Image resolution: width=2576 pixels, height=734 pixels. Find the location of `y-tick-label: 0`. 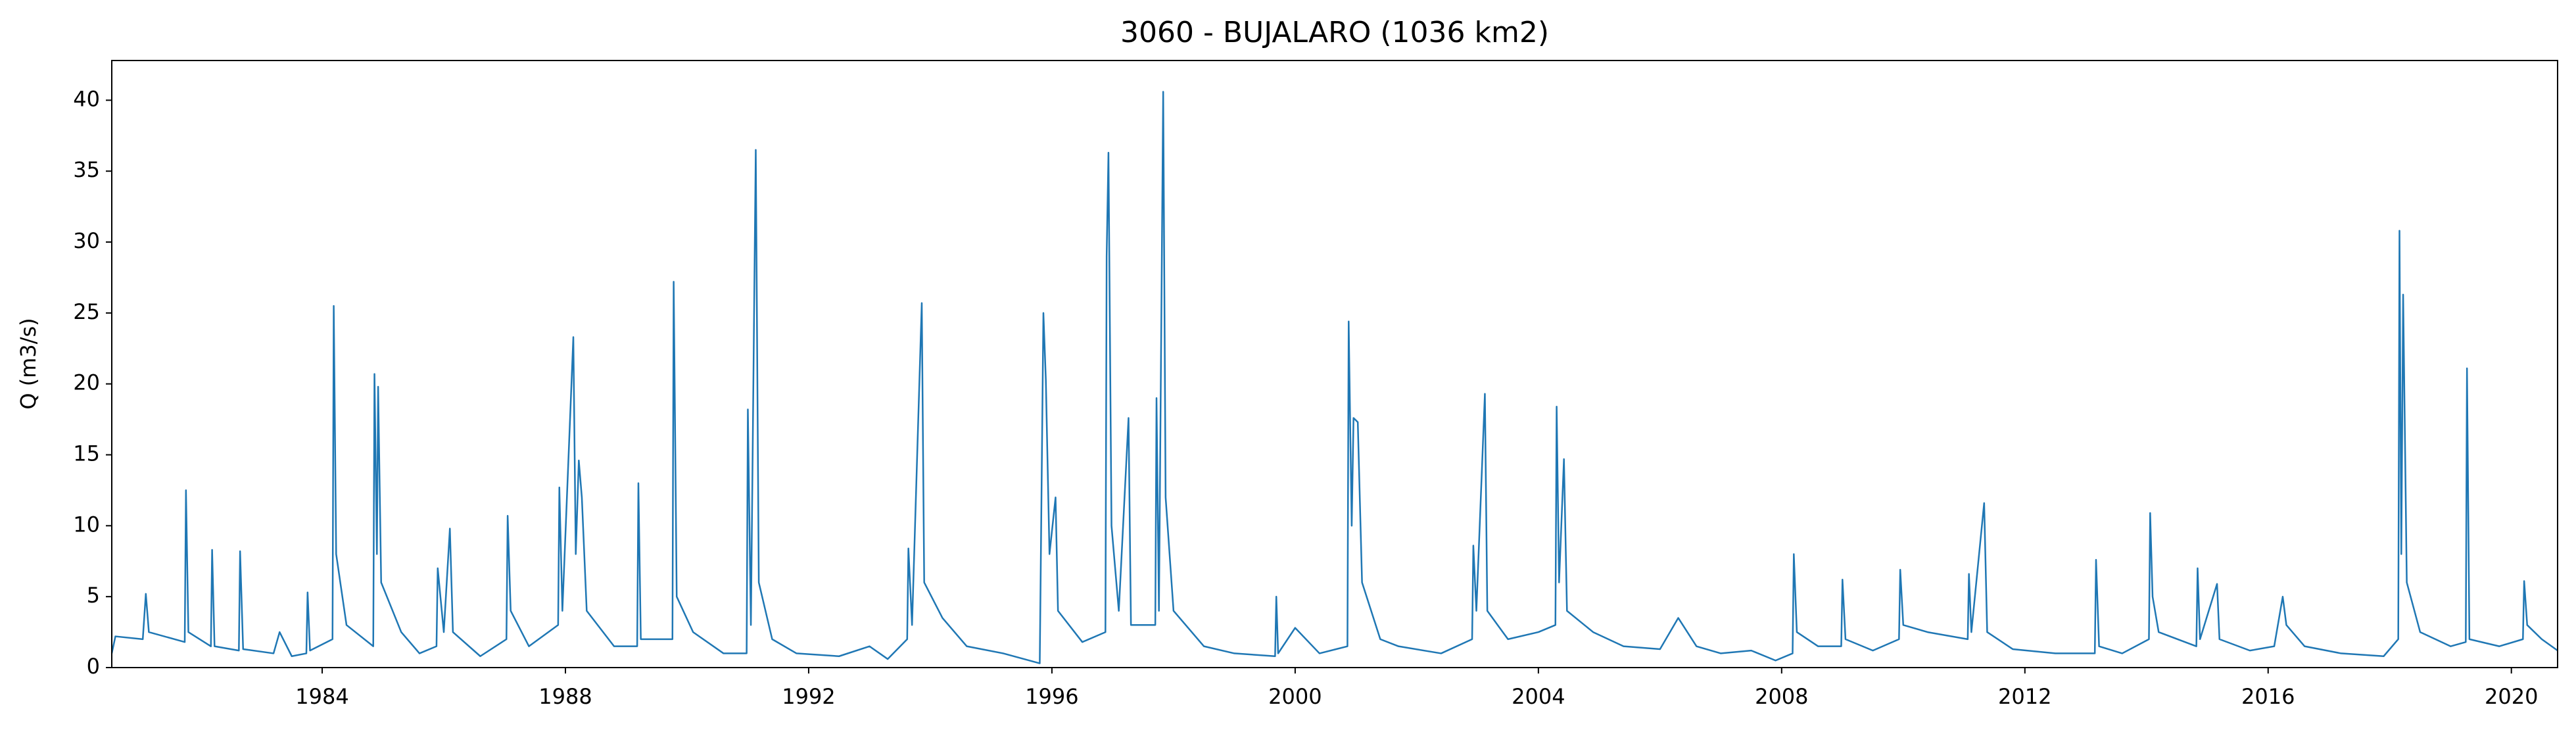

y-tick-label: 0 is located at coordinates (94, 666).